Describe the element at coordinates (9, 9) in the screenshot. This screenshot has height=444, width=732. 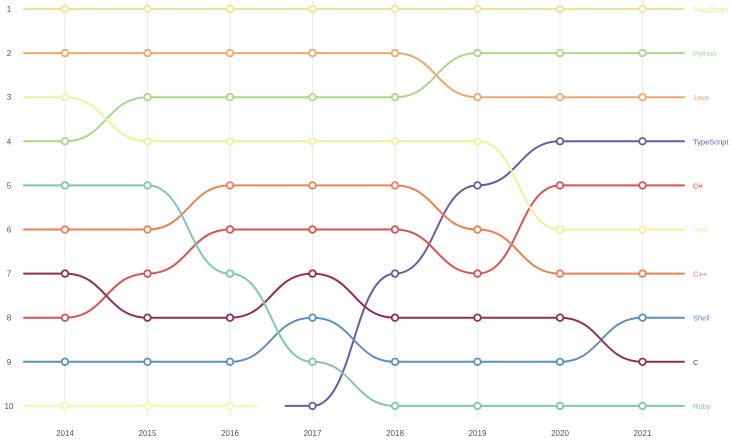
I see `y-tick-label: 1` at that location.